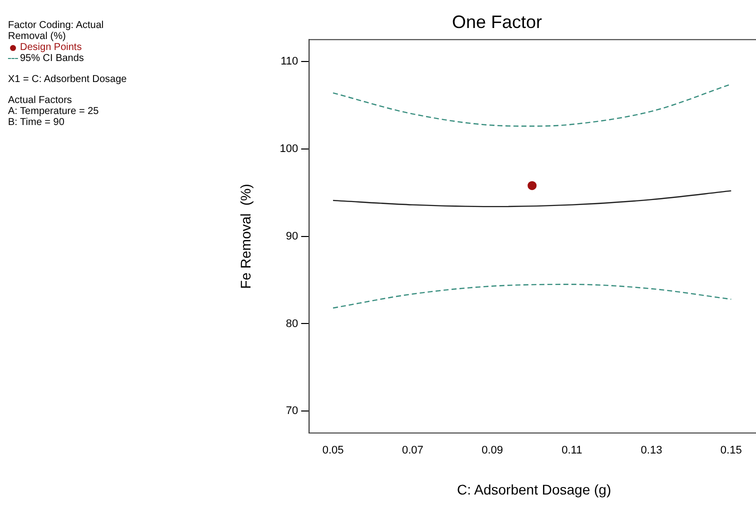 This screenshot has width=756, height=509. Describe the element at coordinates (292, 236) in the screenshot. I see `y-tick-label: 90` at that location.